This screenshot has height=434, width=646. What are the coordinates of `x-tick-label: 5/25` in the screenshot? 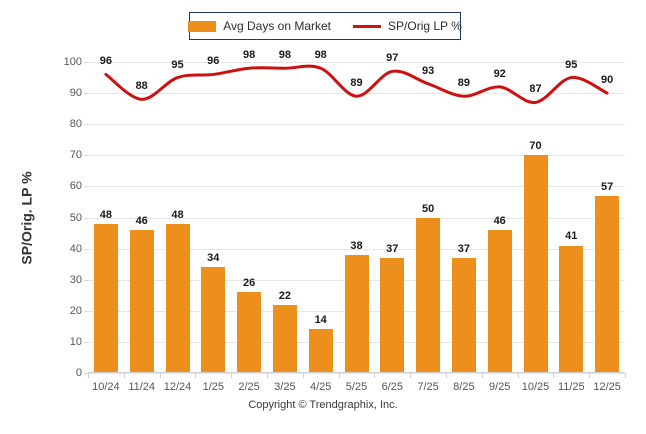 It's located at (356, 387).